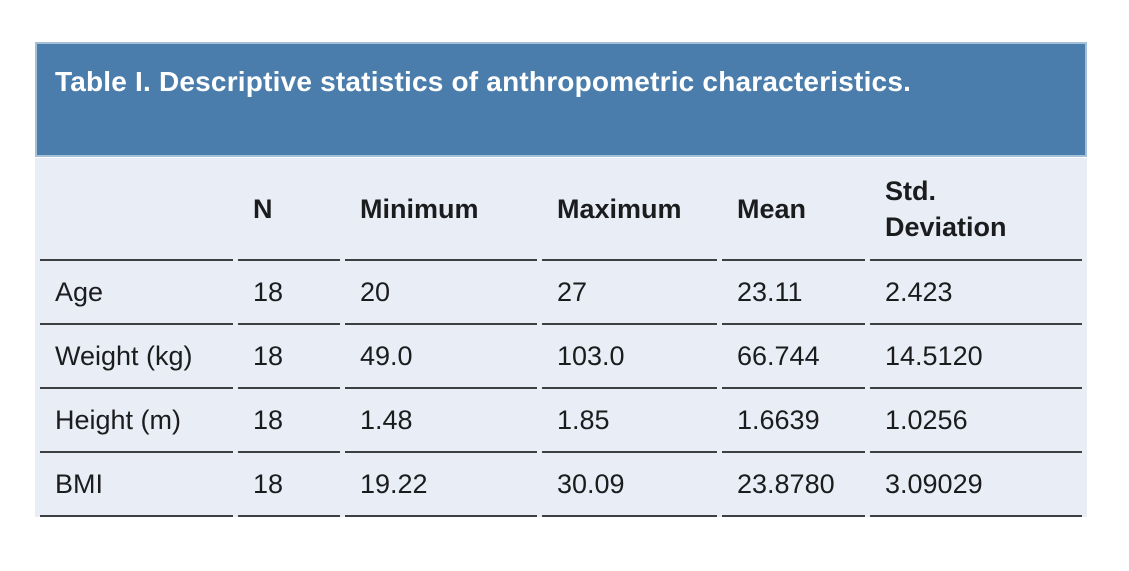 Image resolution: width=1129 pixels, height=571 pixels. What do you see at coordinates (976, 293) in the screenshot?
I see `cell-std-deviation: 2.423` at bounding box center [976, 293].